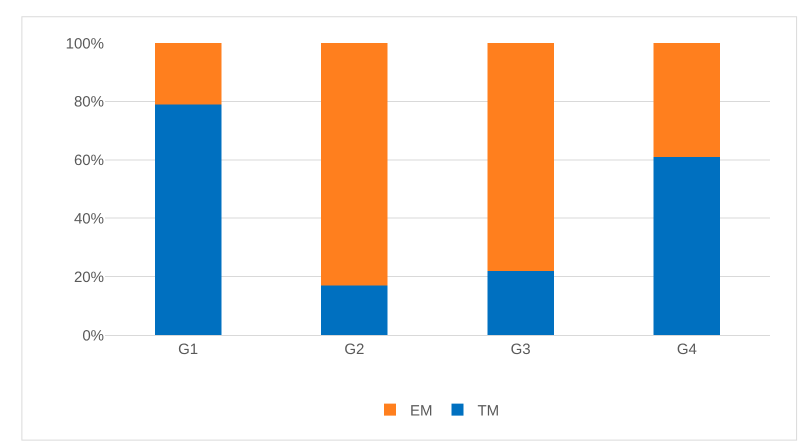  What do you see at coordinates (686, 349) in the screenshot?
I see `x-tick-label: G4` at bounding box center [686, 349].